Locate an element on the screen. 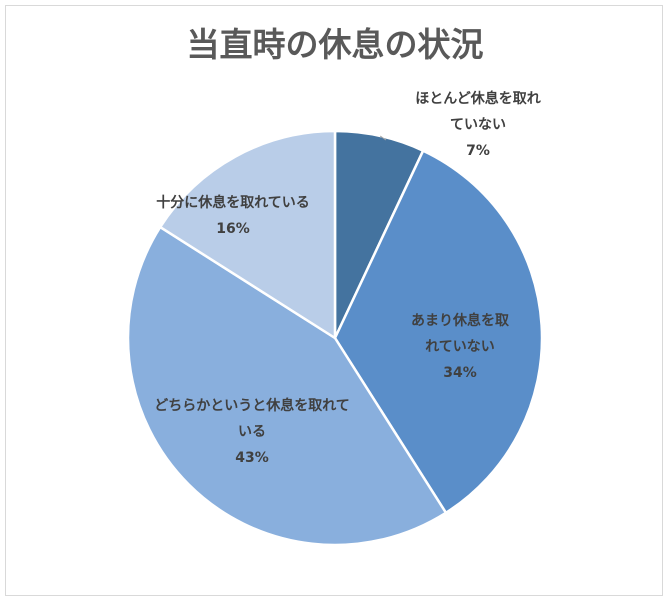 Image resolution: width=670 pixels, height=604 pixels. value-label: 34% is located at coordinates (460, 373).